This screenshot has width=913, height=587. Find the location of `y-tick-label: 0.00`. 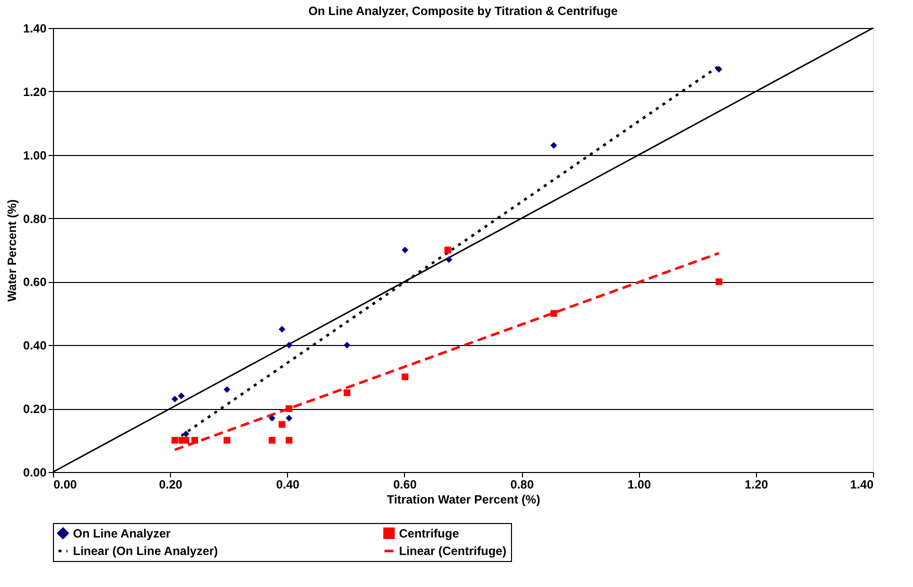

y-tick-label: 0.00 is located at coordinates (35, 473).